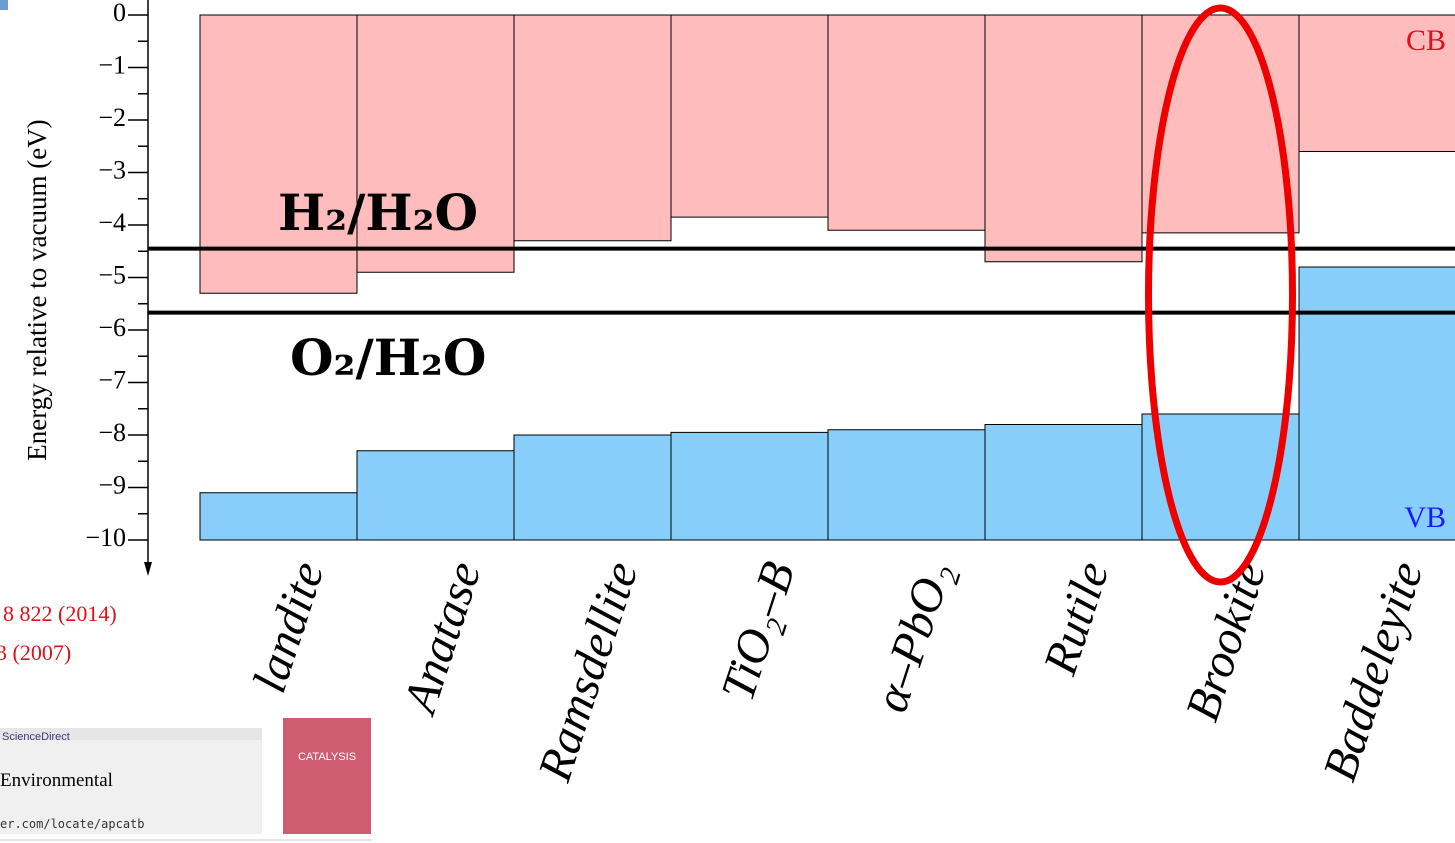 This screenshot has height=843, width=1455. Describe the element at coordinates (119, 13) in the screenshot. I see `y-tick-label: 0` at that location.